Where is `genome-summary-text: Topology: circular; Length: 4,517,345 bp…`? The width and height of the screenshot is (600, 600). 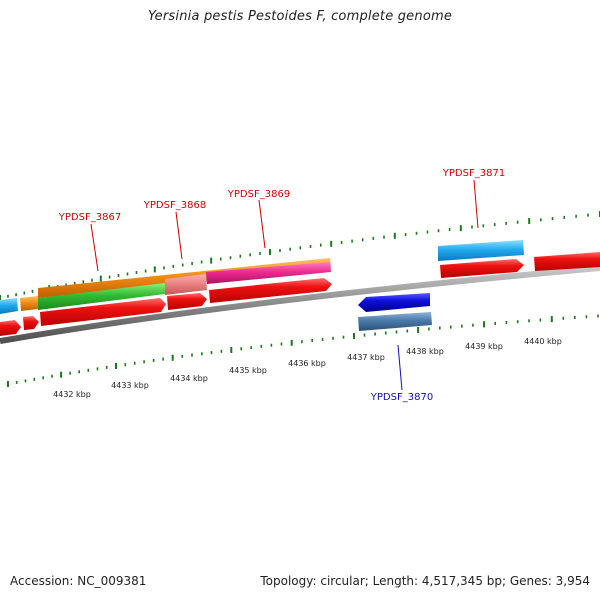 genome-summary-text: Topology: circular; Length: 4,517,345 bp… is located at coordinates (425, 581).